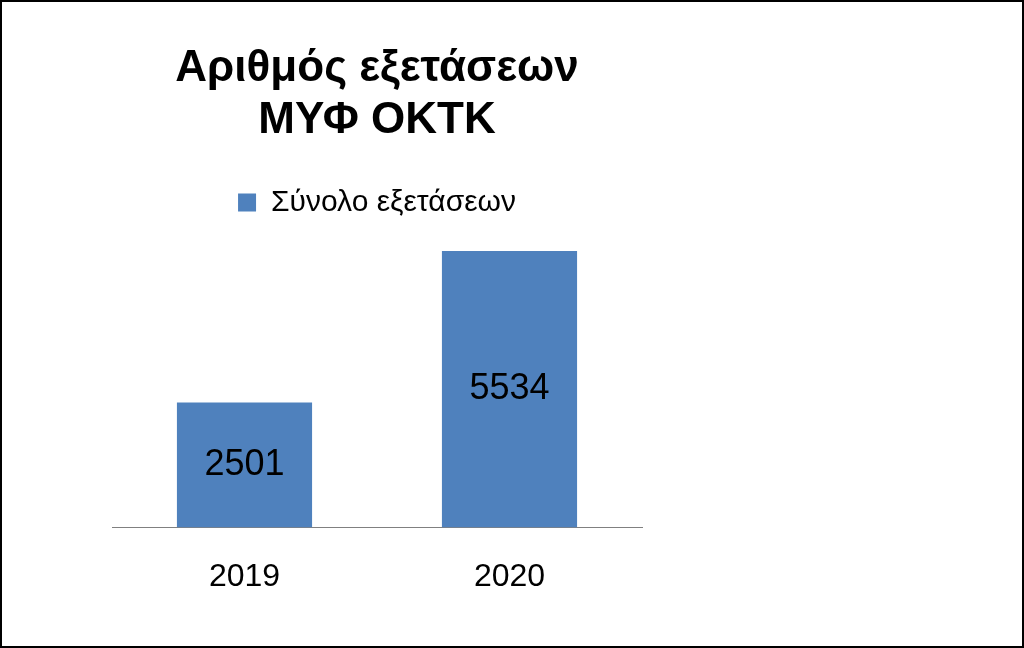 The width and height of the screenshot is (1024, 648). Describe the element at coordinates (377, 91) in the screenshot. I see `chart-title: Αριθμός εξετάσεων ΜΥΦ ΟΚΤΚ` at that location.